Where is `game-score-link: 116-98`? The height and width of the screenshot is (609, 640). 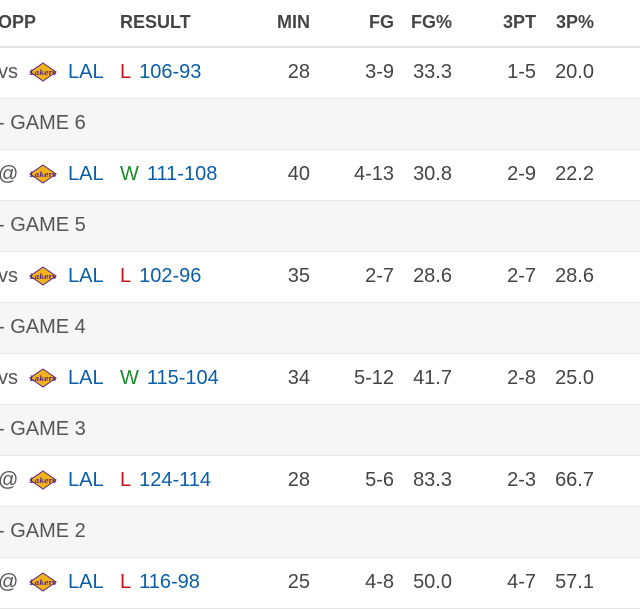 game-score-link: 116-98 is located at coordinates (169, 582).